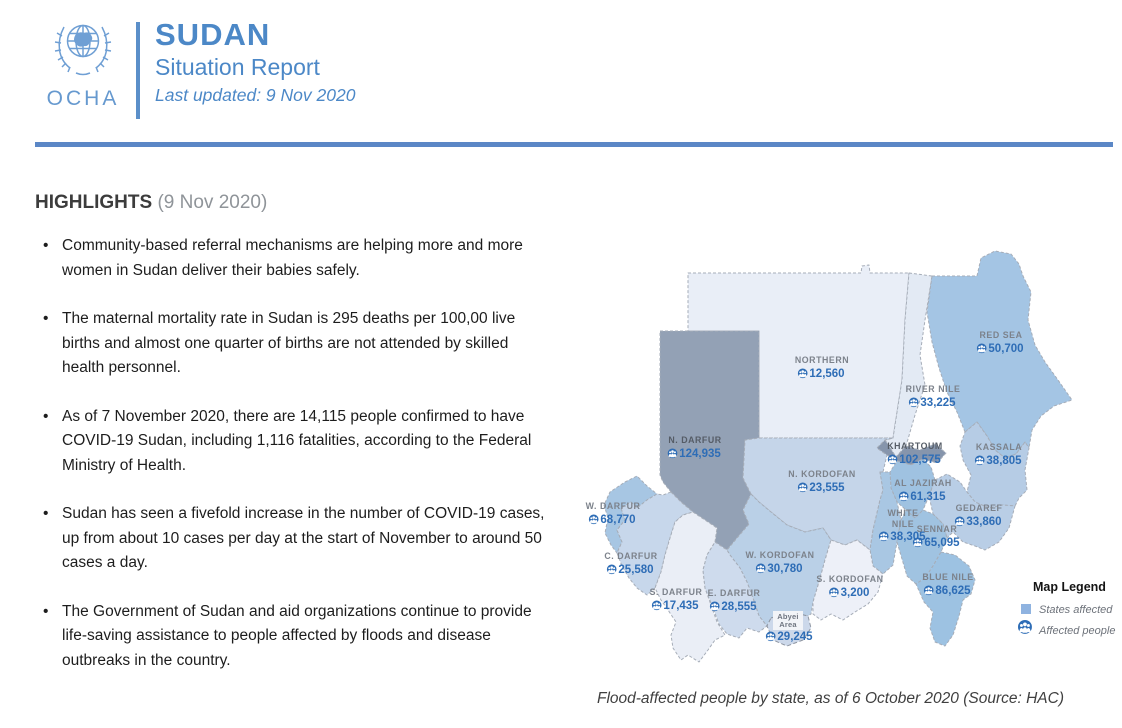 The width and height of the screenshot is (1122, 728). What do you see at coordinates (613, 506) in the screenshot?
I see `svg-text: W. DARFUR` at bounding box center [613, 506].